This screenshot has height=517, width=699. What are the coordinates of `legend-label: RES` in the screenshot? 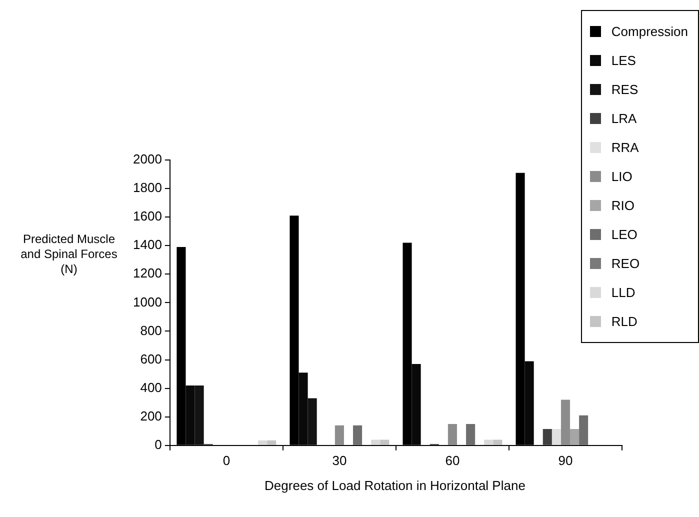 It's located at (624, 89).